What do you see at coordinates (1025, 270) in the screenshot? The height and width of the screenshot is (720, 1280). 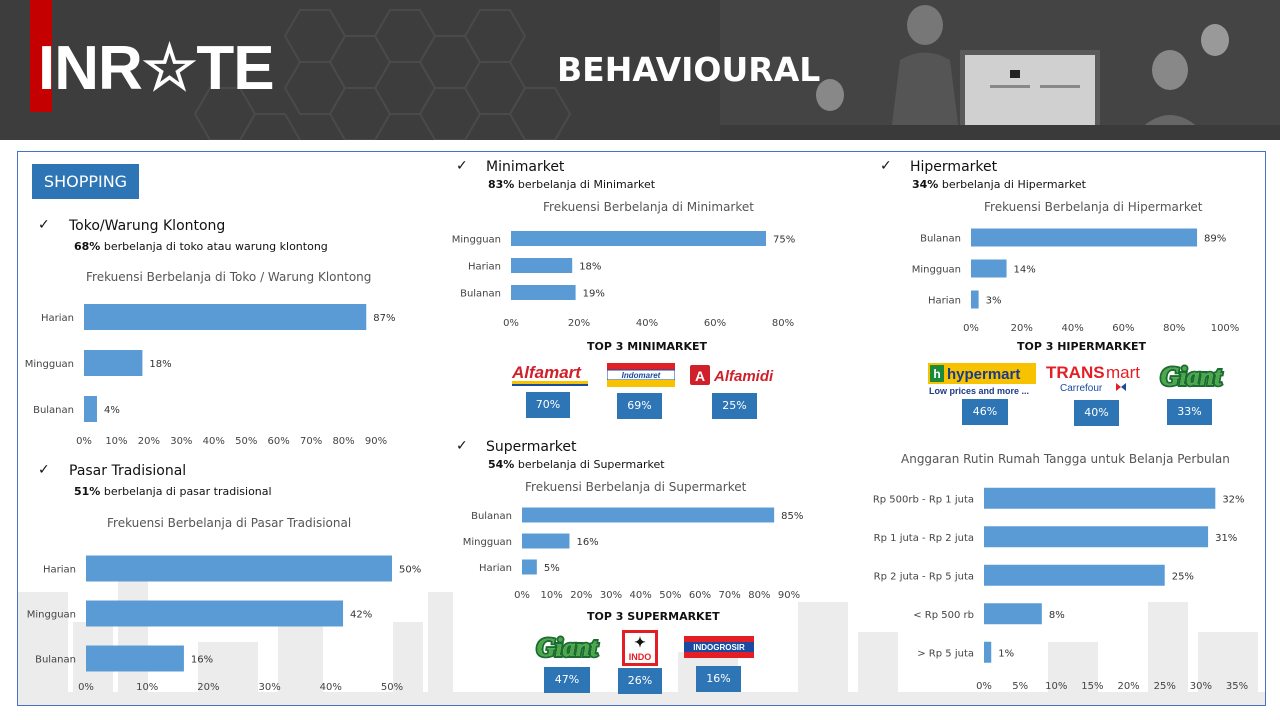 I see `hiper-data-label: 14%` at bounding box center [1025, 270].